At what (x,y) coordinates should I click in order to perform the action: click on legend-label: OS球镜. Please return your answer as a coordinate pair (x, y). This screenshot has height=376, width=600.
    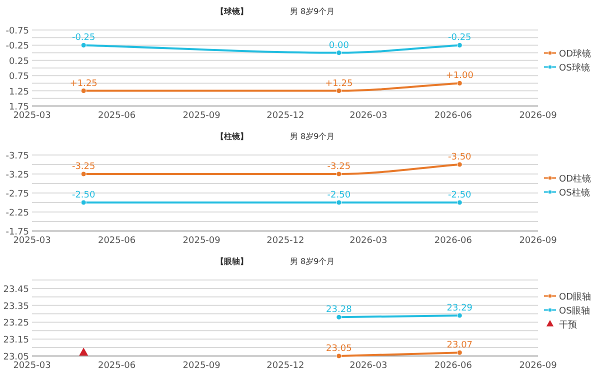
    Looking at the image, I should click on (574, 68).